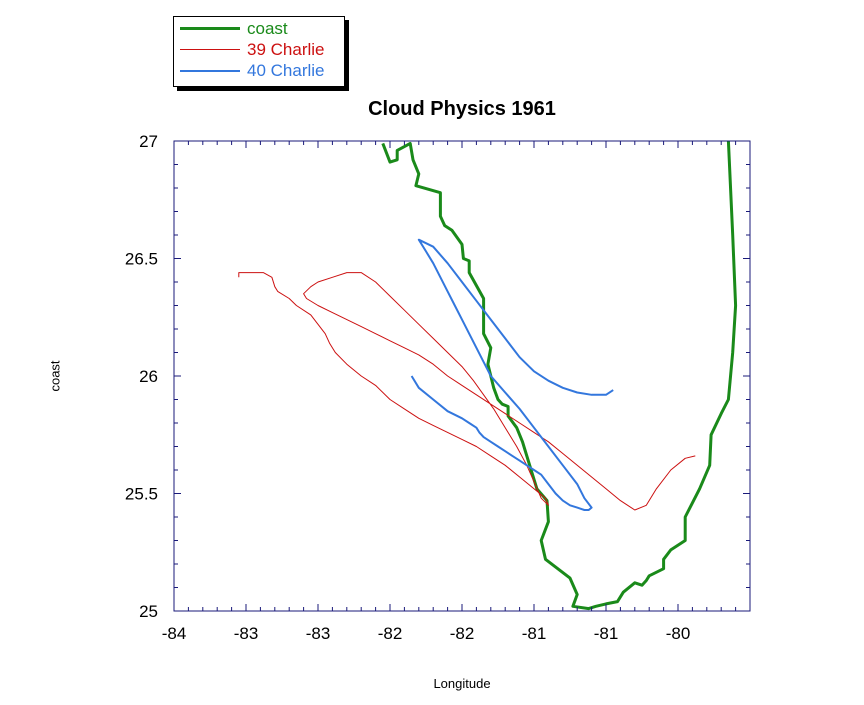 The width and height of the screenshot is (864, 705). What do you see at coordinates (174, 633) in the screenshot?
I see `x-tick-label: -84` at bounding box center [174, 633].